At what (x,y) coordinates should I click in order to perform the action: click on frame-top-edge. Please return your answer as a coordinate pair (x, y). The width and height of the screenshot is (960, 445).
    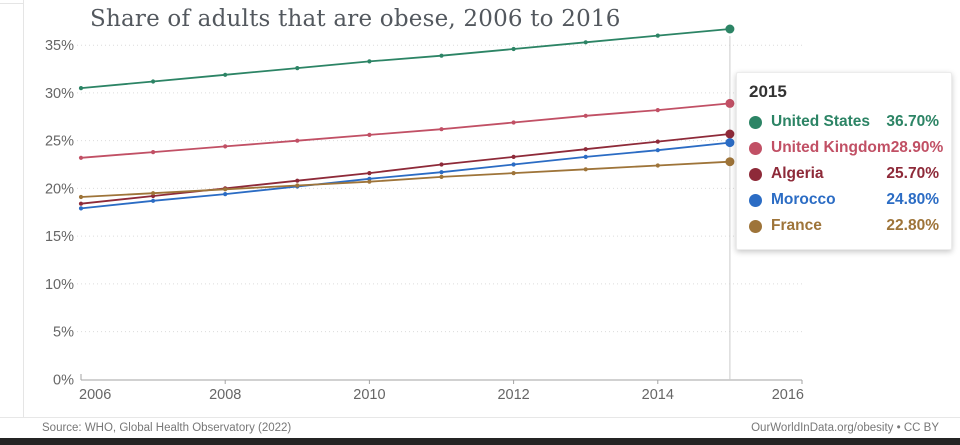
    Looking at the image, I should click on (11, 3).